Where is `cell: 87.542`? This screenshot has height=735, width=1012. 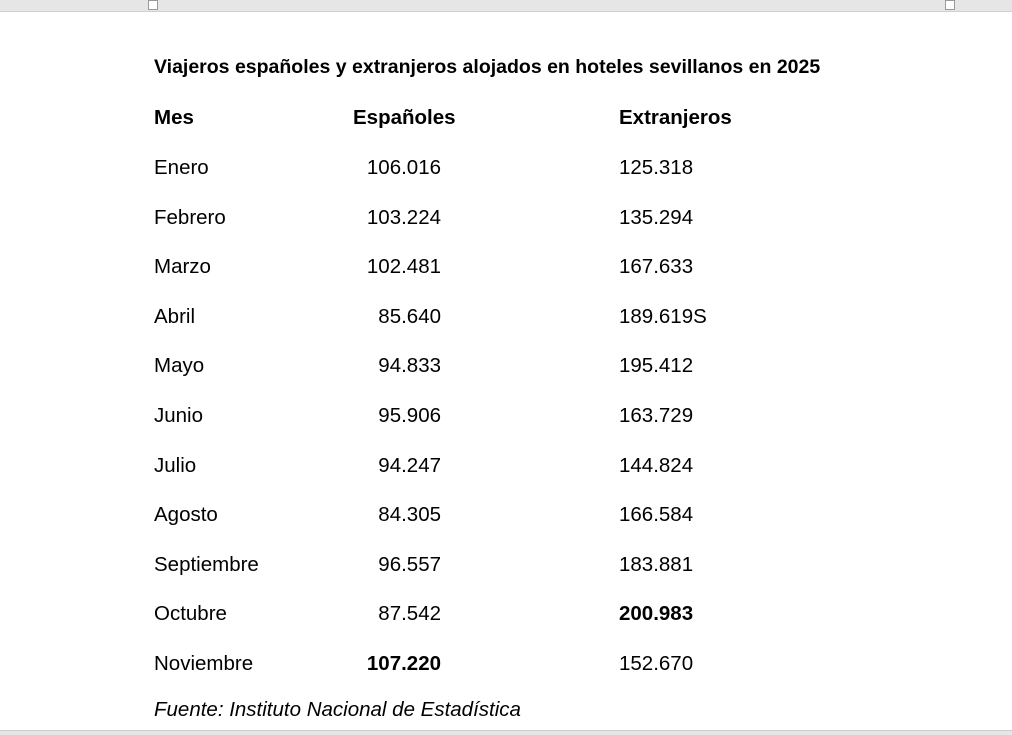
cell: 87.542 is located at coordinates (409, 614).